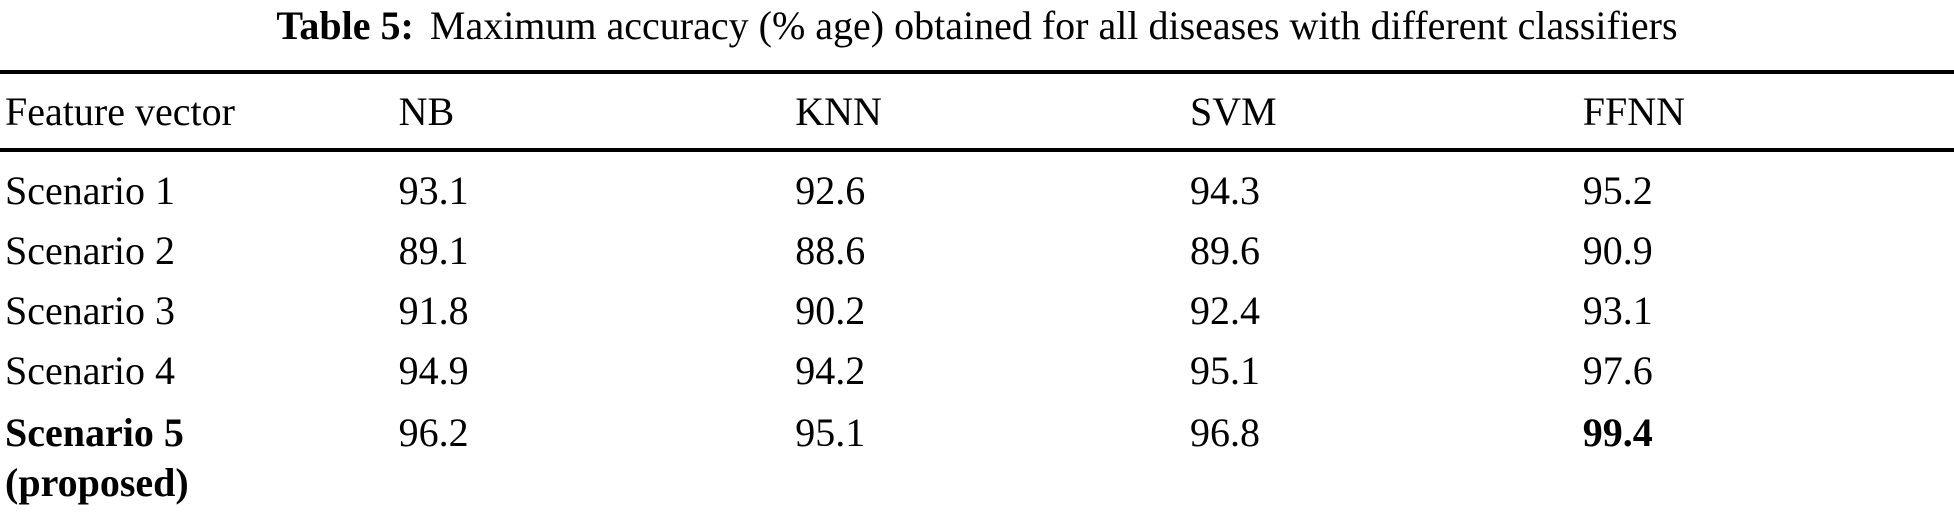 The width and height of the screenshot is (1954, 525). Describe the element at coordinates (1617, 310) in the screenshot. I see `cell-ffnn: 93.1` at that location.